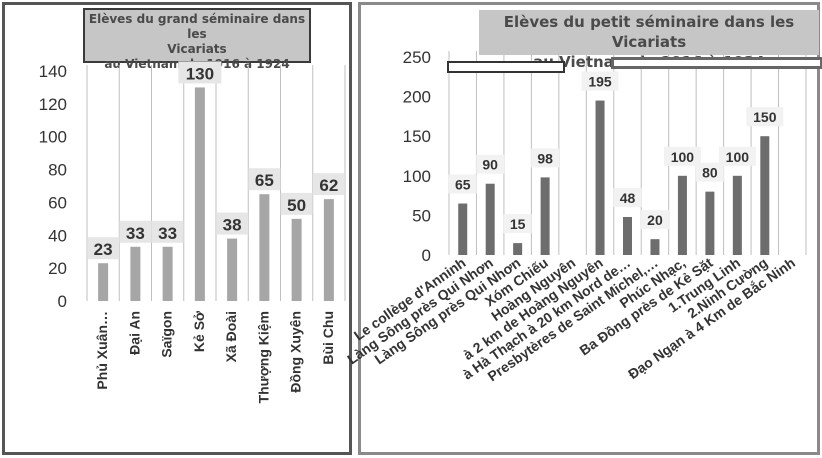  I want to click on y-tick-label: 80, so click(57, 170).